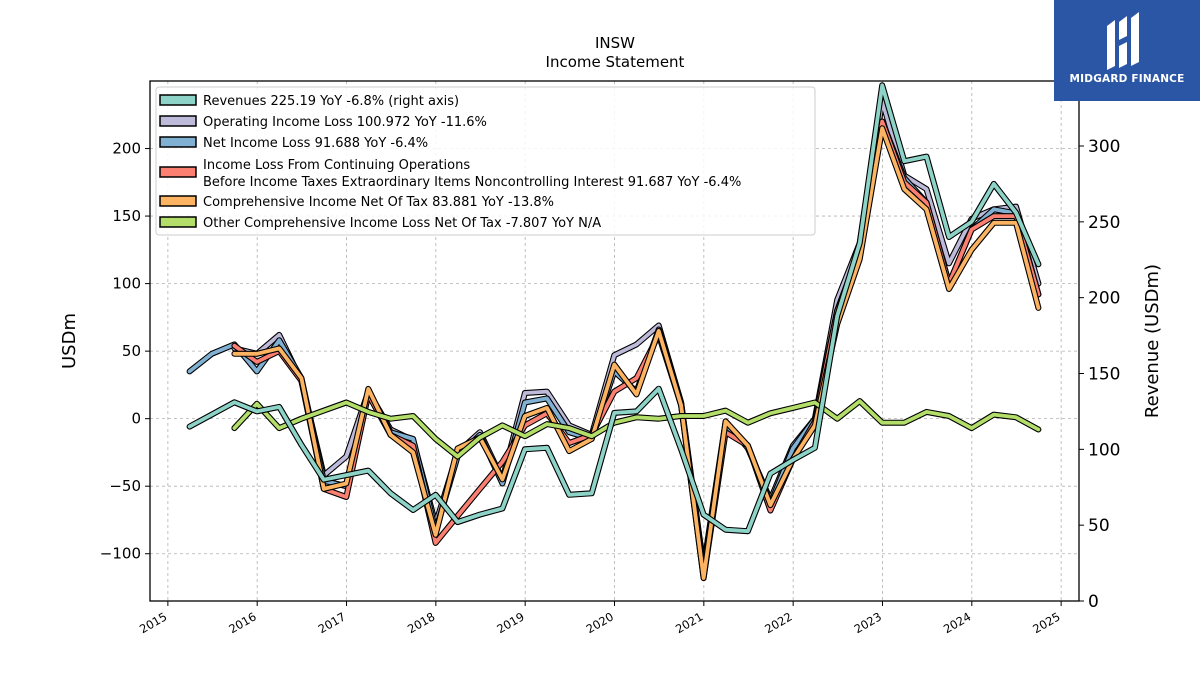 The width and height of the screenshot is (1200, 675). Describe the element at coordinates (868, 622) in the screenshot. I see `x-tick-label: 2023` at that location.